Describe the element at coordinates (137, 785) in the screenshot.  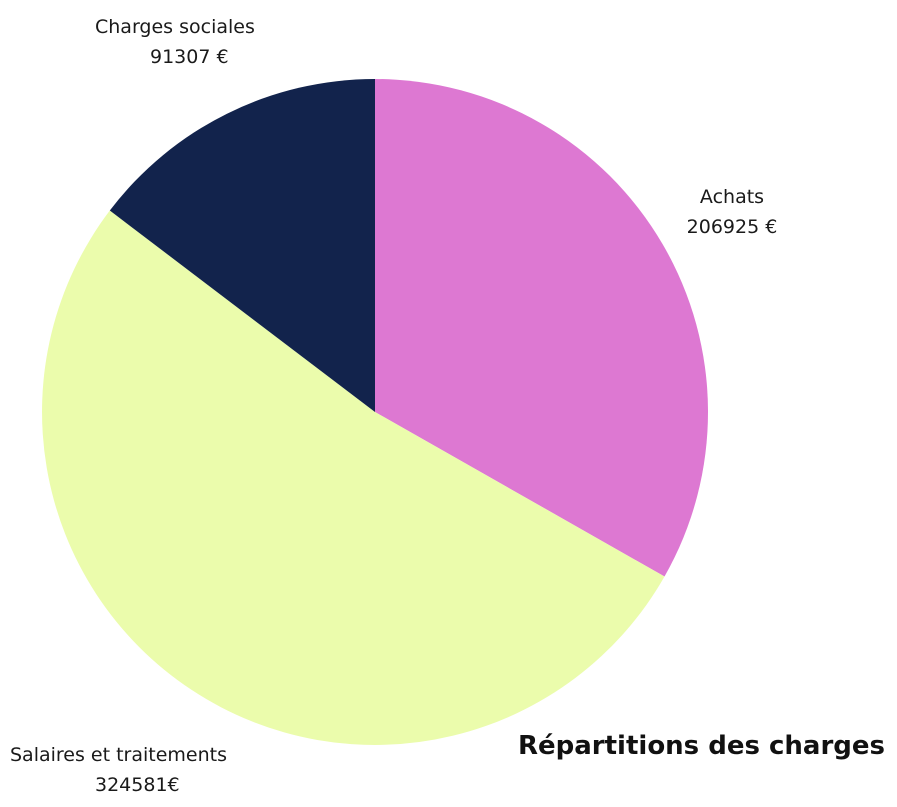
I see `slice-value-label: 324581€` at that location.